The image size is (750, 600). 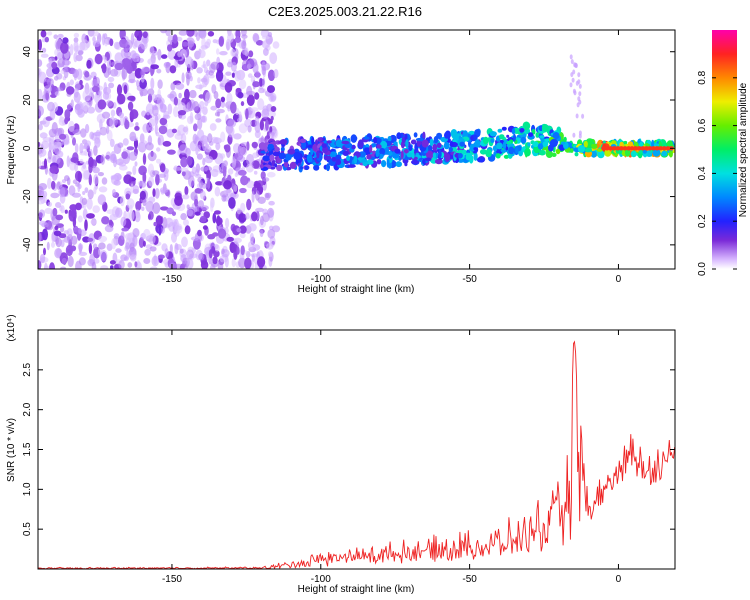 What do you see at coordinates (27, 244) in the screenshot?
I see `y-tick-label: -40` at bounding box center [27, 244].